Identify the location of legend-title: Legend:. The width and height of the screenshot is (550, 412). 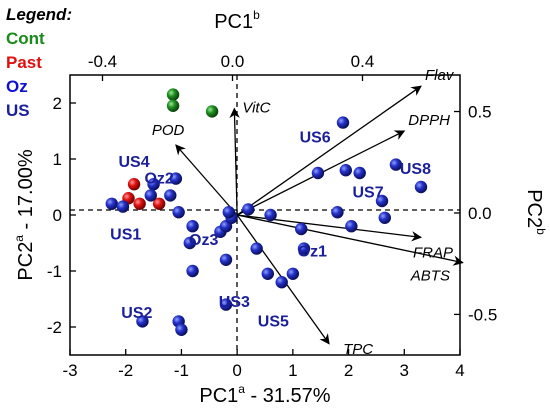
(39, 14).